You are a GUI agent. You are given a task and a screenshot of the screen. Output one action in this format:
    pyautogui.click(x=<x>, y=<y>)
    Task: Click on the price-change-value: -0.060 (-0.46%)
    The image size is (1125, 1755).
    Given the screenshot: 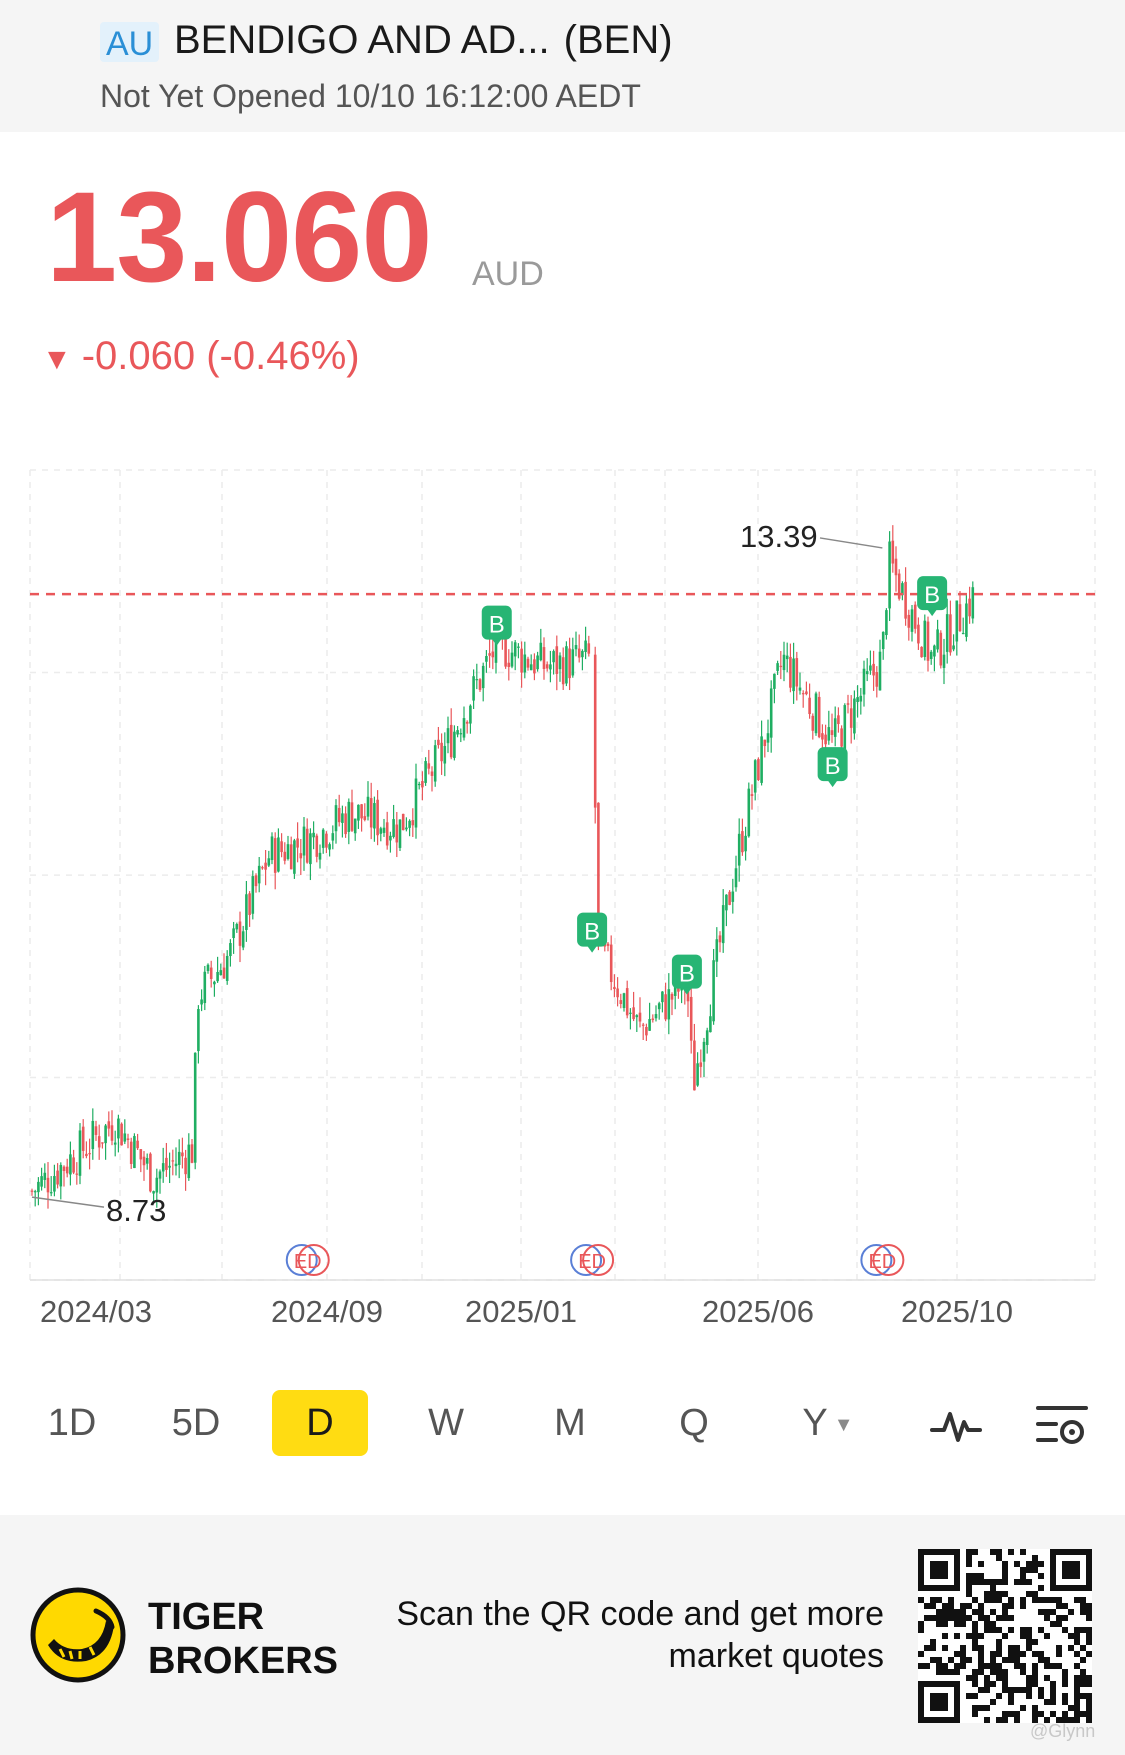 What is the action you would take?
    pyautogui.click(x=220, y=356)
    